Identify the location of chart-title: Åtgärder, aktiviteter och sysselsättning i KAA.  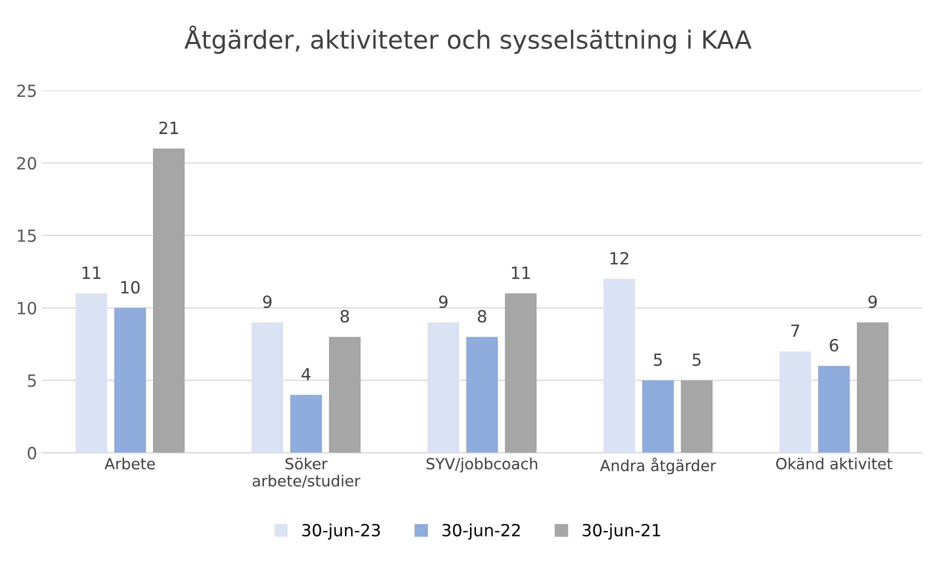
(468, 39).